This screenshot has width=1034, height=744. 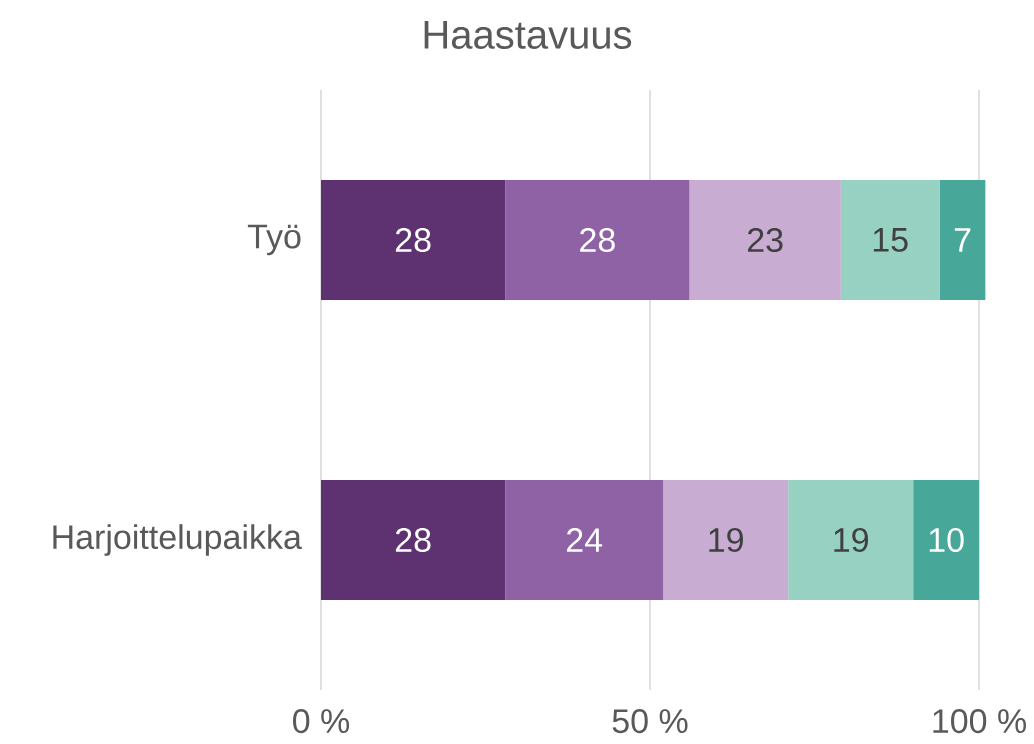 I want to click on data-label: 15, so click(x=890, y=240).